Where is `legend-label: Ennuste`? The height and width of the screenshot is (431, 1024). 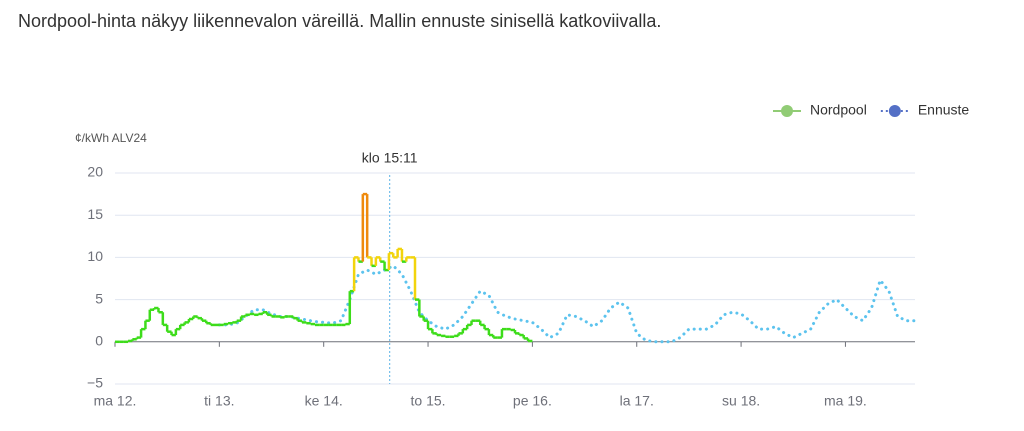 legend-label: Ennuste is located at coordinates (944, 110).